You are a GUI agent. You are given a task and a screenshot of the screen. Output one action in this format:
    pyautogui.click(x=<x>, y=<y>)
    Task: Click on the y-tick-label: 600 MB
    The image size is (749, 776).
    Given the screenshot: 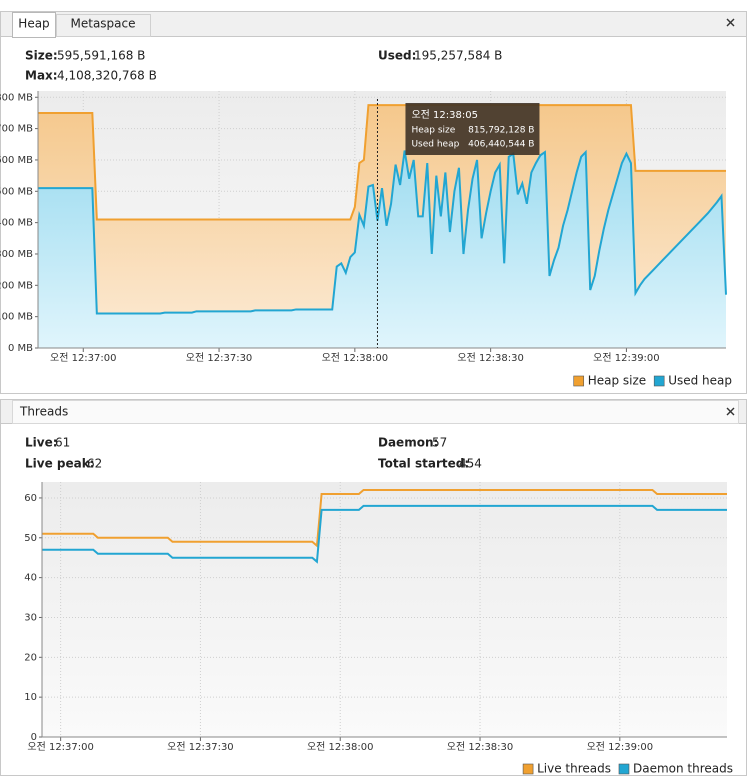 What is the action you would take?
    pyautogui.click(x=16, y=160)
    